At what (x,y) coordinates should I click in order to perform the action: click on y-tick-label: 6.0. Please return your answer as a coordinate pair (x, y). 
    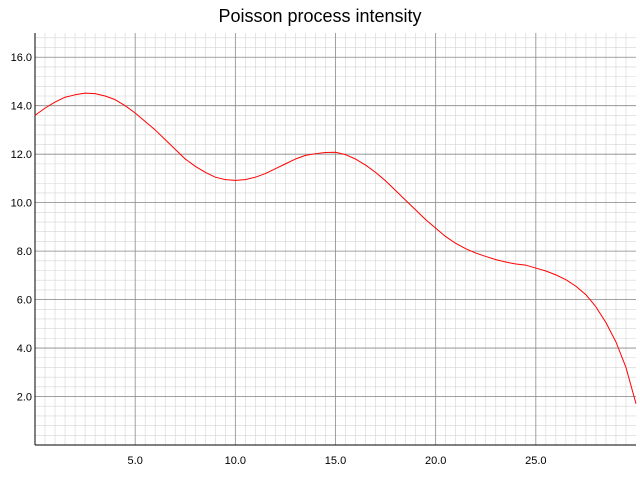
    Looking at the image, I should click on (24, 301).